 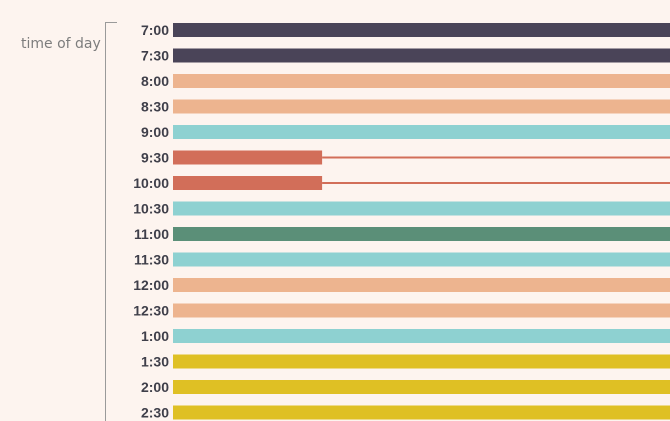 What do you see at coordinates (155, 387) in the screenshot?
I see `tick-label: 2:00` at bounding box center [155, 387].